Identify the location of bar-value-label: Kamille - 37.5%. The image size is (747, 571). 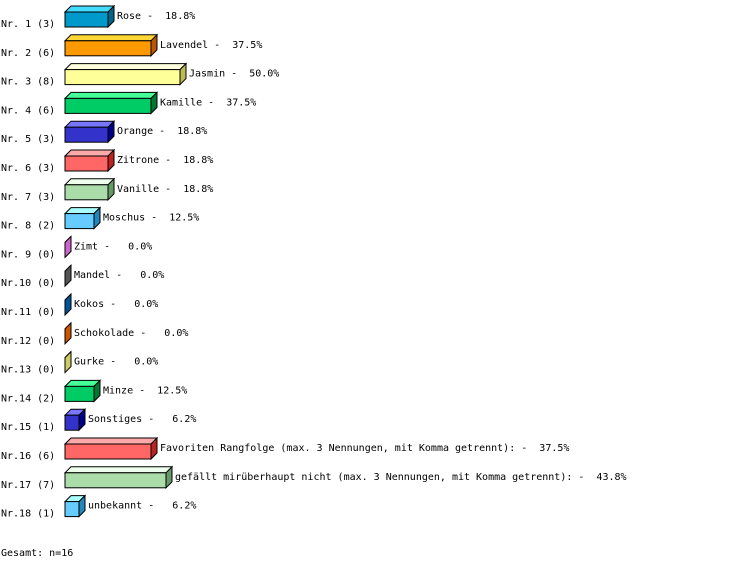
(208, 102).